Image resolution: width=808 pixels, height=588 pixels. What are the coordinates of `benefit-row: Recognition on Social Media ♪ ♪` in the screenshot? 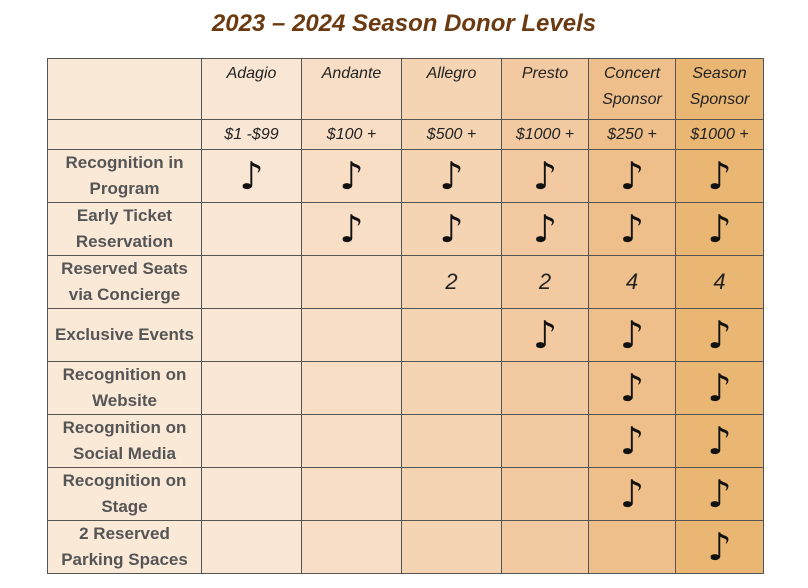 It's located at (405, 441).